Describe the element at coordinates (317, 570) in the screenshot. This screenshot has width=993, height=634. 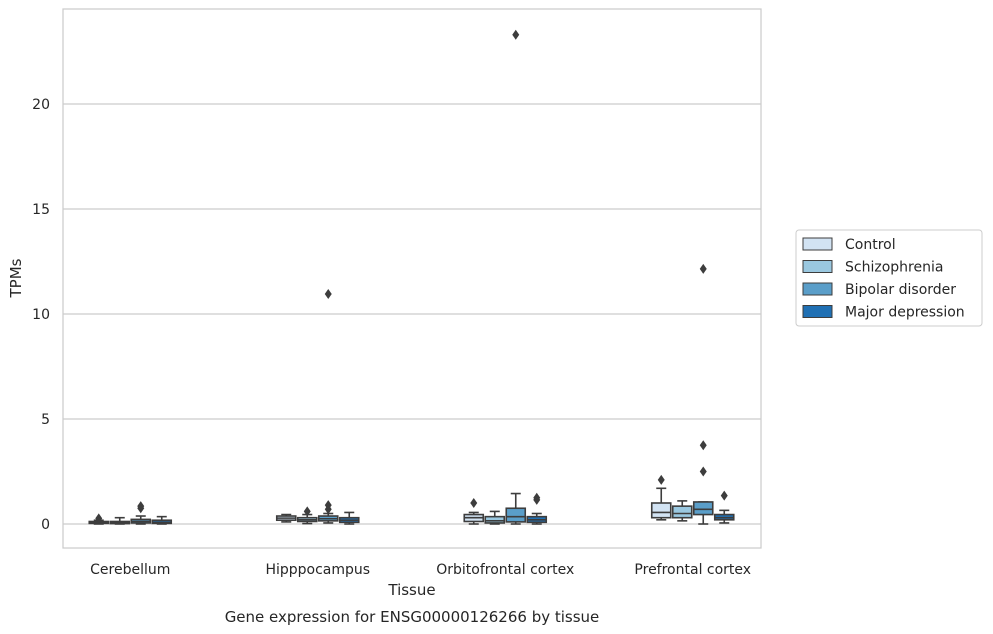
I see `x-tick-label: Hipppocampus` at that location.